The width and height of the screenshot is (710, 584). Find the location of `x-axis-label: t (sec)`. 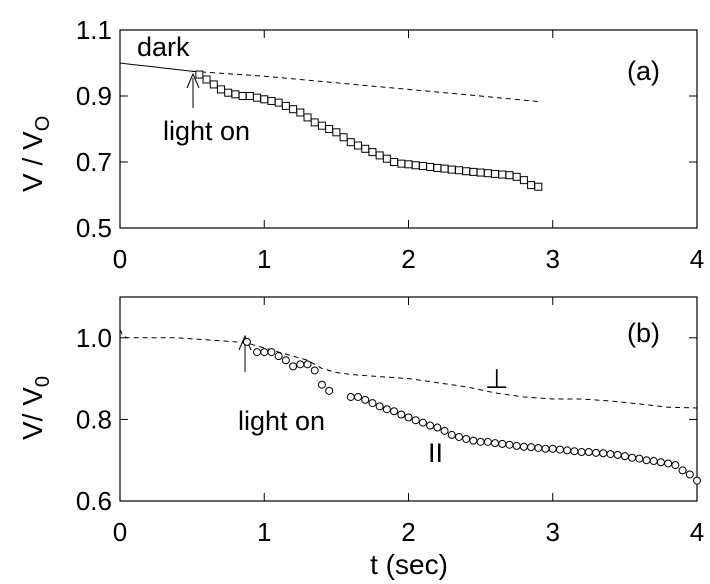

x-axis-label: t (sec) is located at coordinates (409, 564).